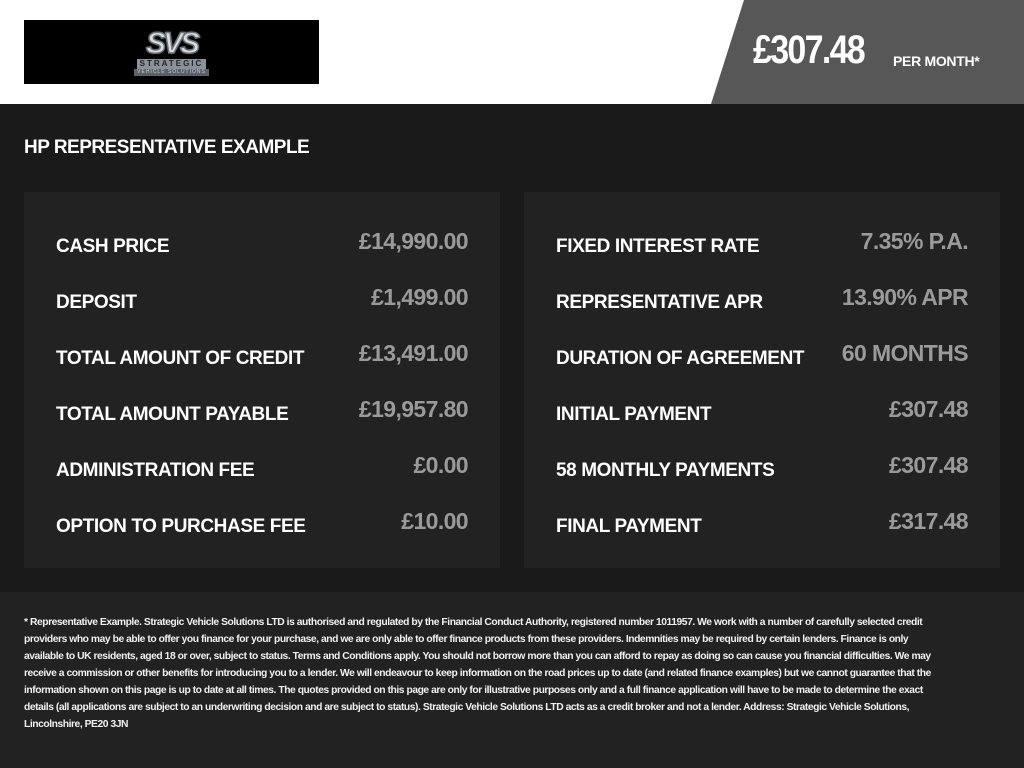 The height and width of the screenshot is (768, 1024). What do you see at coordinates (658, 246) in the screenshot?
I see `finance-label: FIXED INTEREST RATE` at bounding box center [658, 246].